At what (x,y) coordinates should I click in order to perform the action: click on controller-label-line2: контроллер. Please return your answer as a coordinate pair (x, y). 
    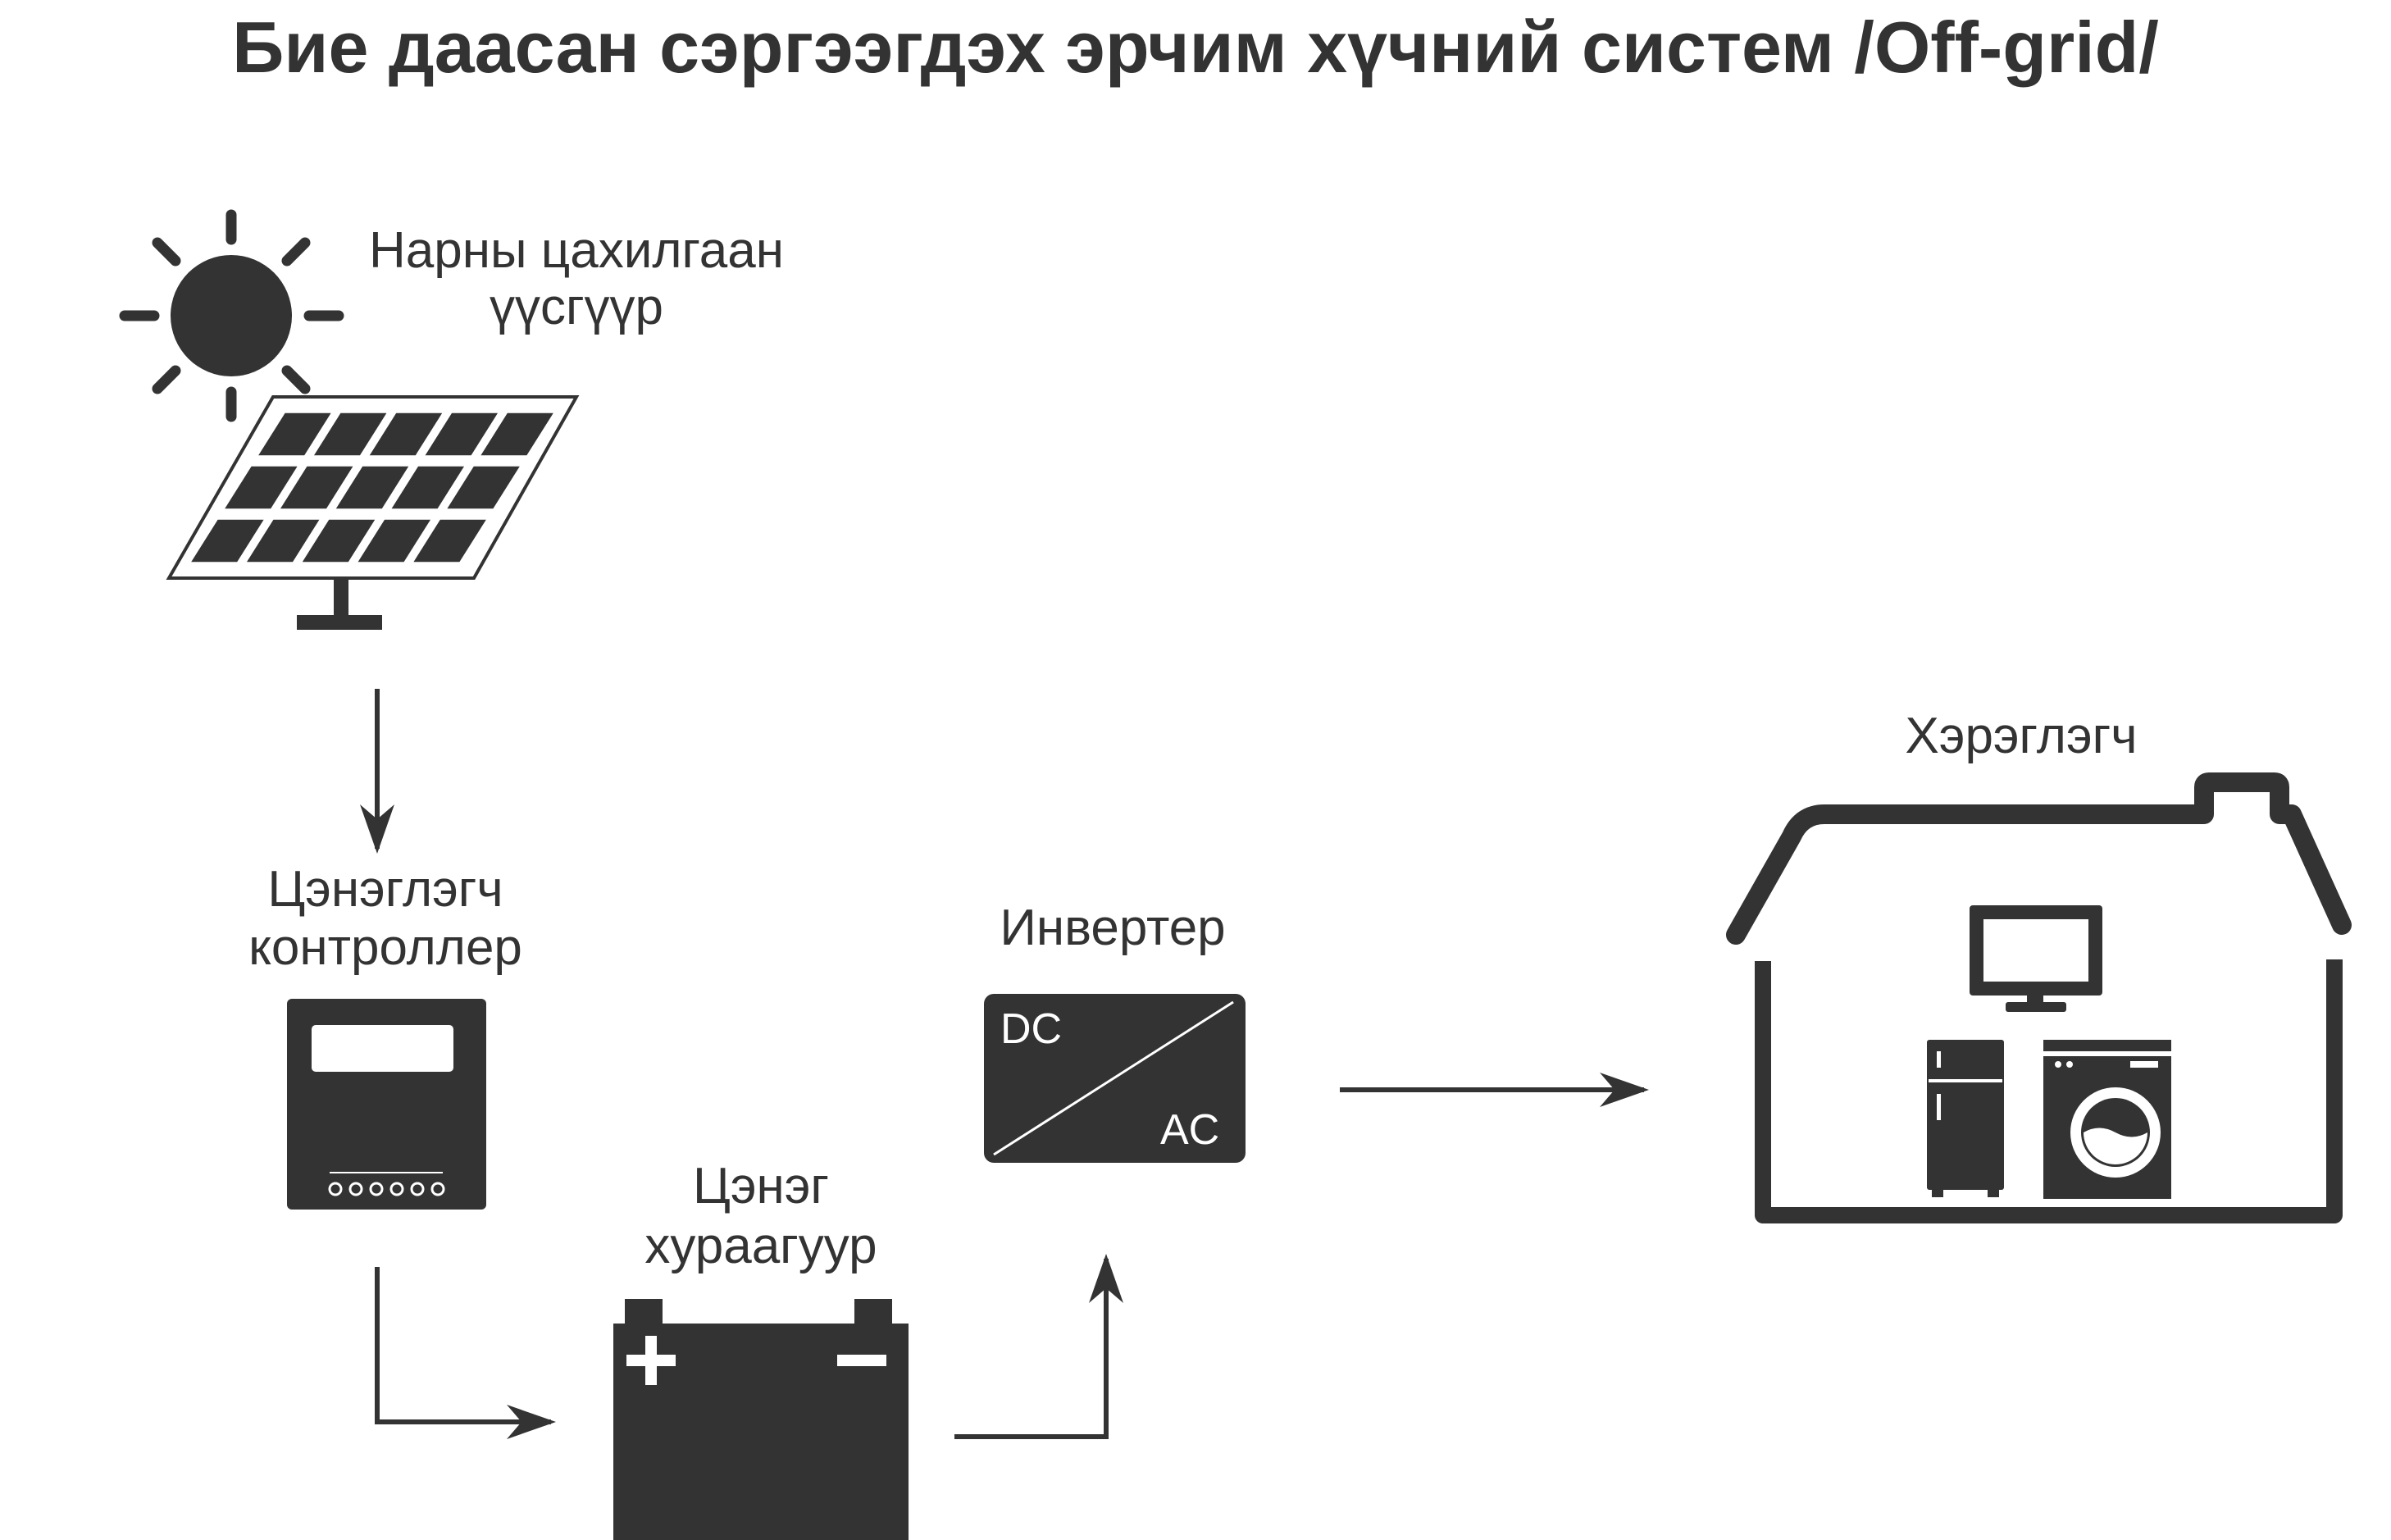
    Looking at the image, I should click on (385, 947).